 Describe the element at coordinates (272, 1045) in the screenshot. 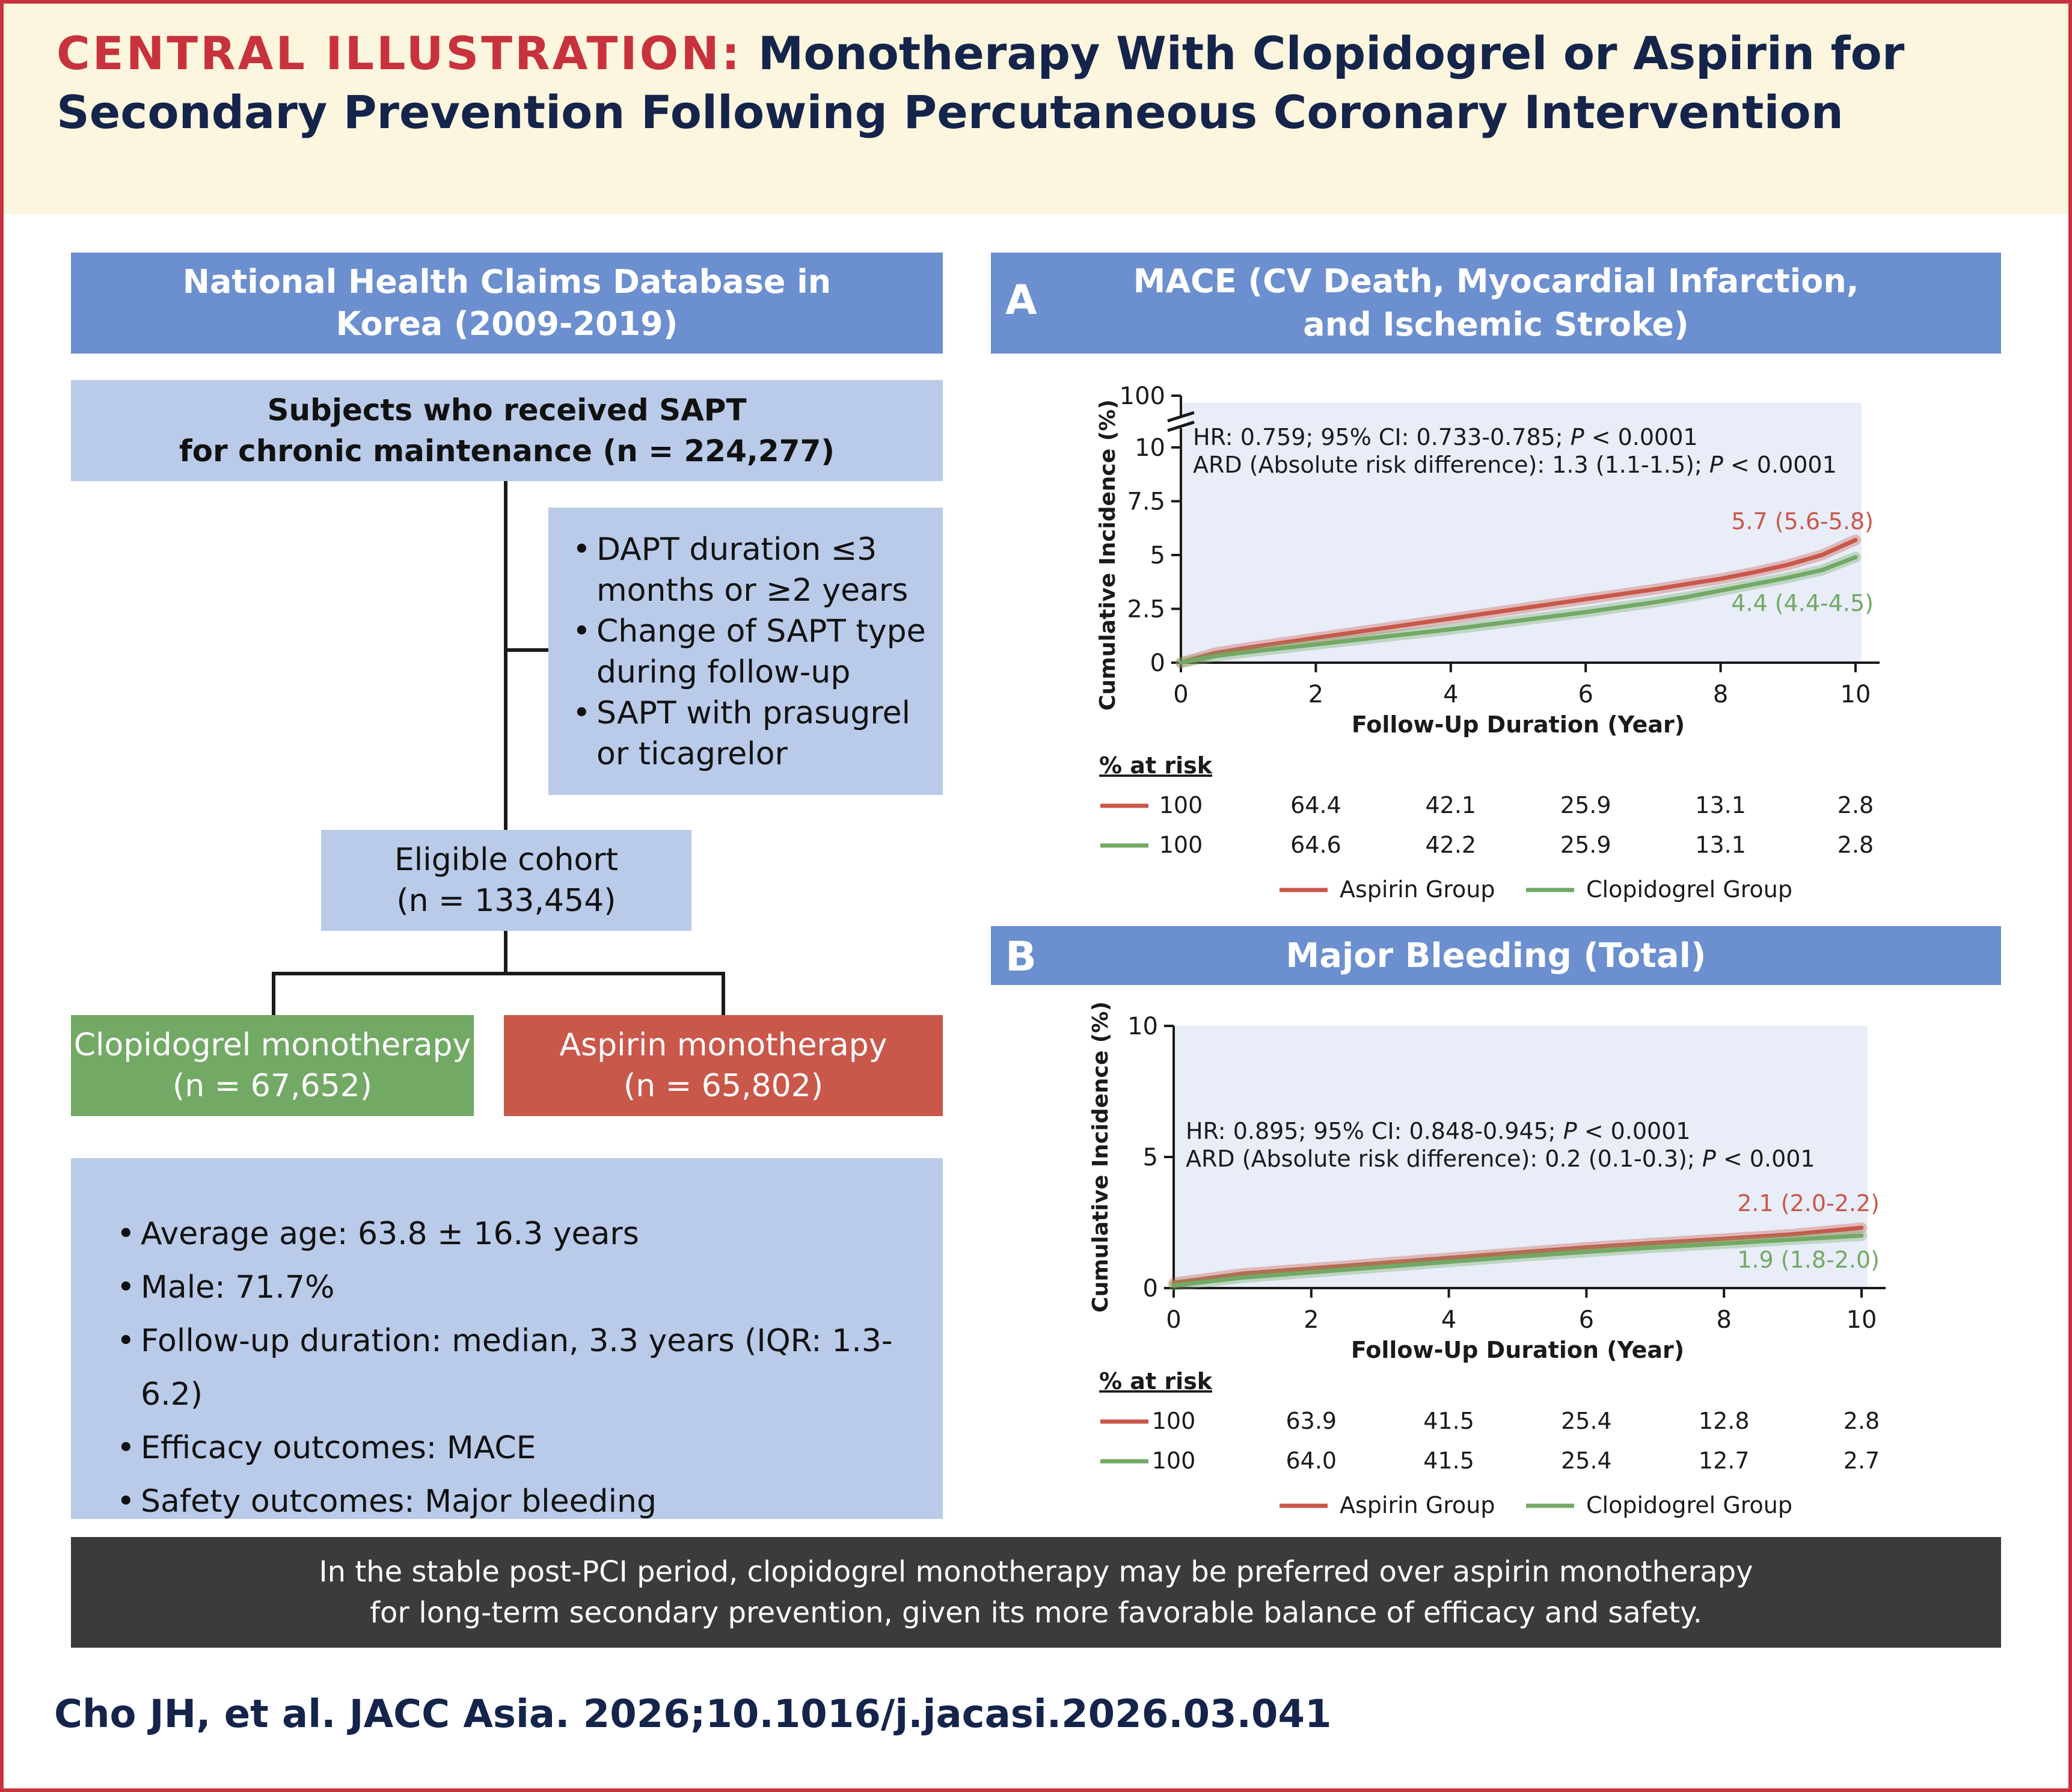

I see `clopidogrel-line1: Clopidogrel monotherapy` at that location.